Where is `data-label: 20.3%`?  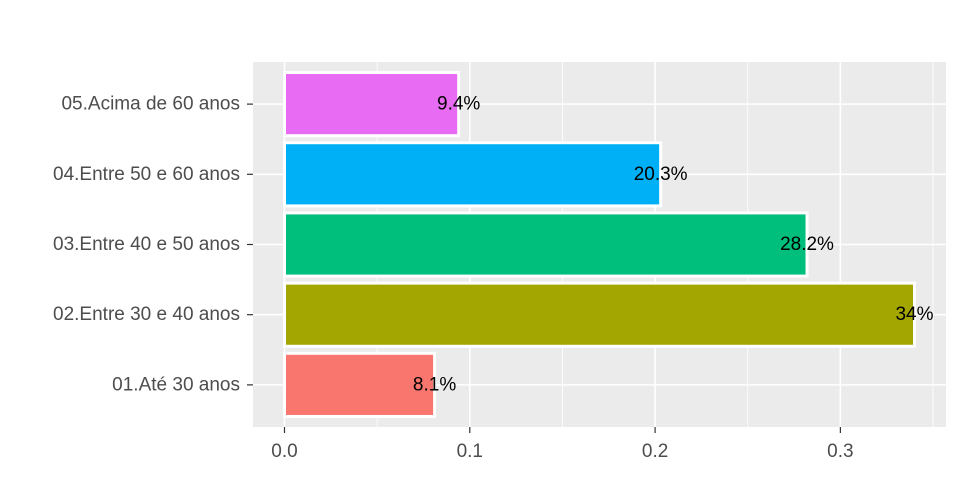
data-label: 20.3% is located at coordinates (661, 174).